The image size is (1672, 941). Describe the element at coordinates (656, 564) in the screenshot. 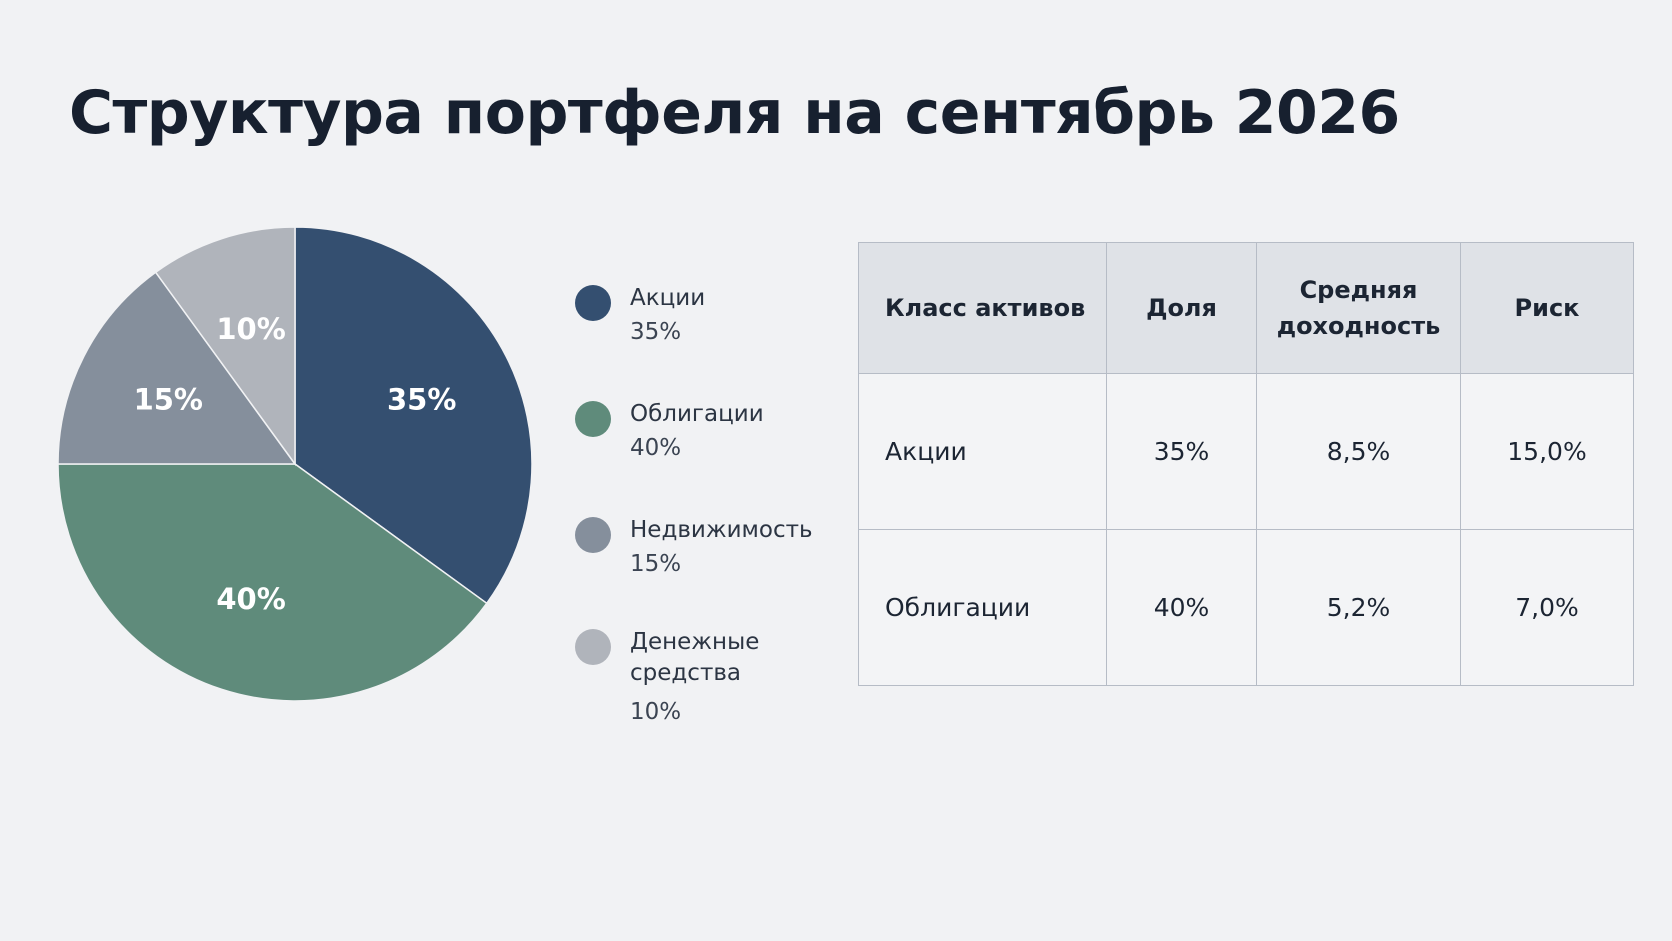

I see `legend-value: 15%` at that location.